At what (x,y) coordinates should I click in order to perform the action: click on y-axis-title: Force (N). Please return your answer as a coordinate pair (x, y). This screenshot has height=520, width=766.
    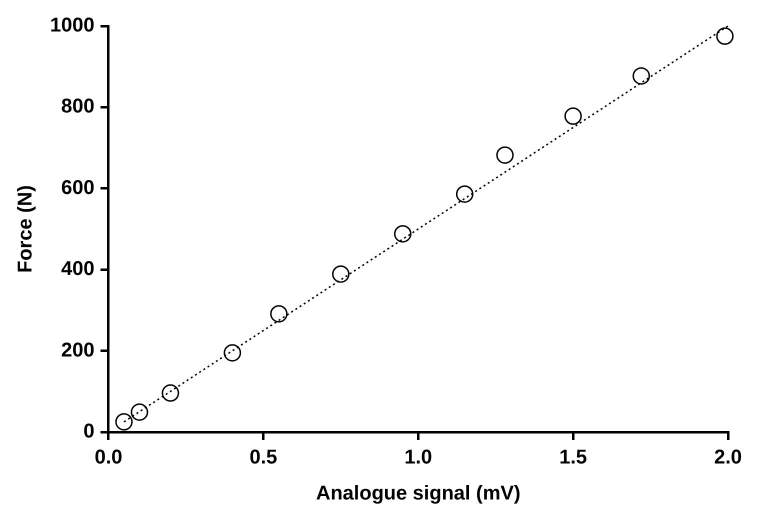
    Looking at the image, I should click on (25, 229).